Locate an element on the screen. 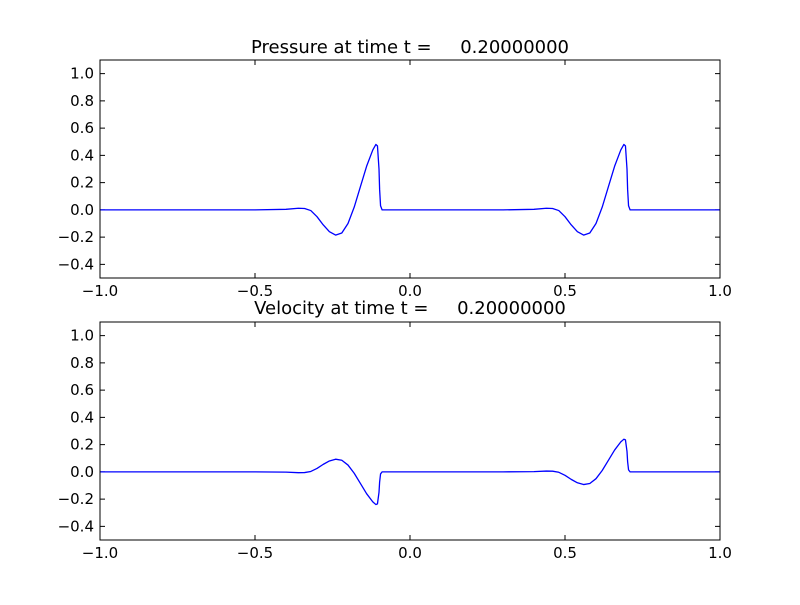 Image resolution: width=800 pixels, height=605 pixels. velocity-xtick-label: −1.0 is located at coordinates (100, 553).